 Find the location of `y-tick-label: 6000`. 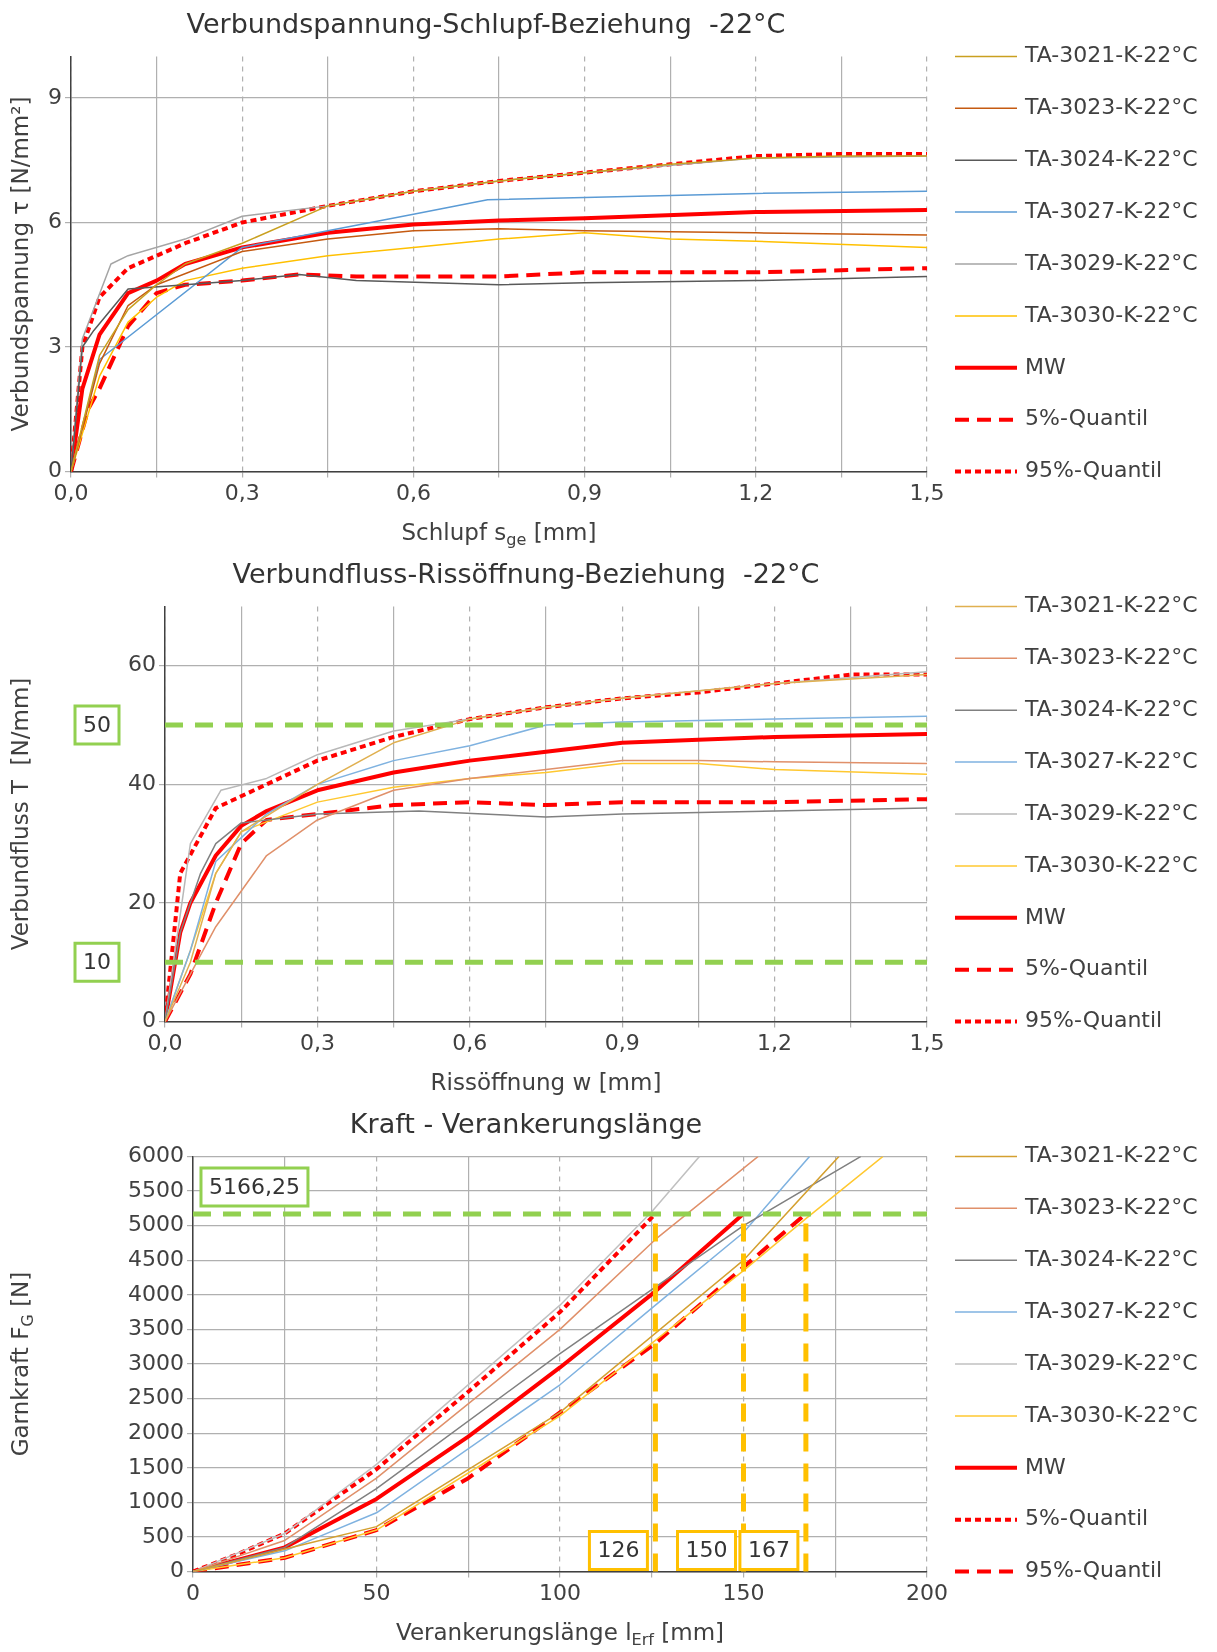

y-tick-label: 6000 is located at coordinates (155, 1155).